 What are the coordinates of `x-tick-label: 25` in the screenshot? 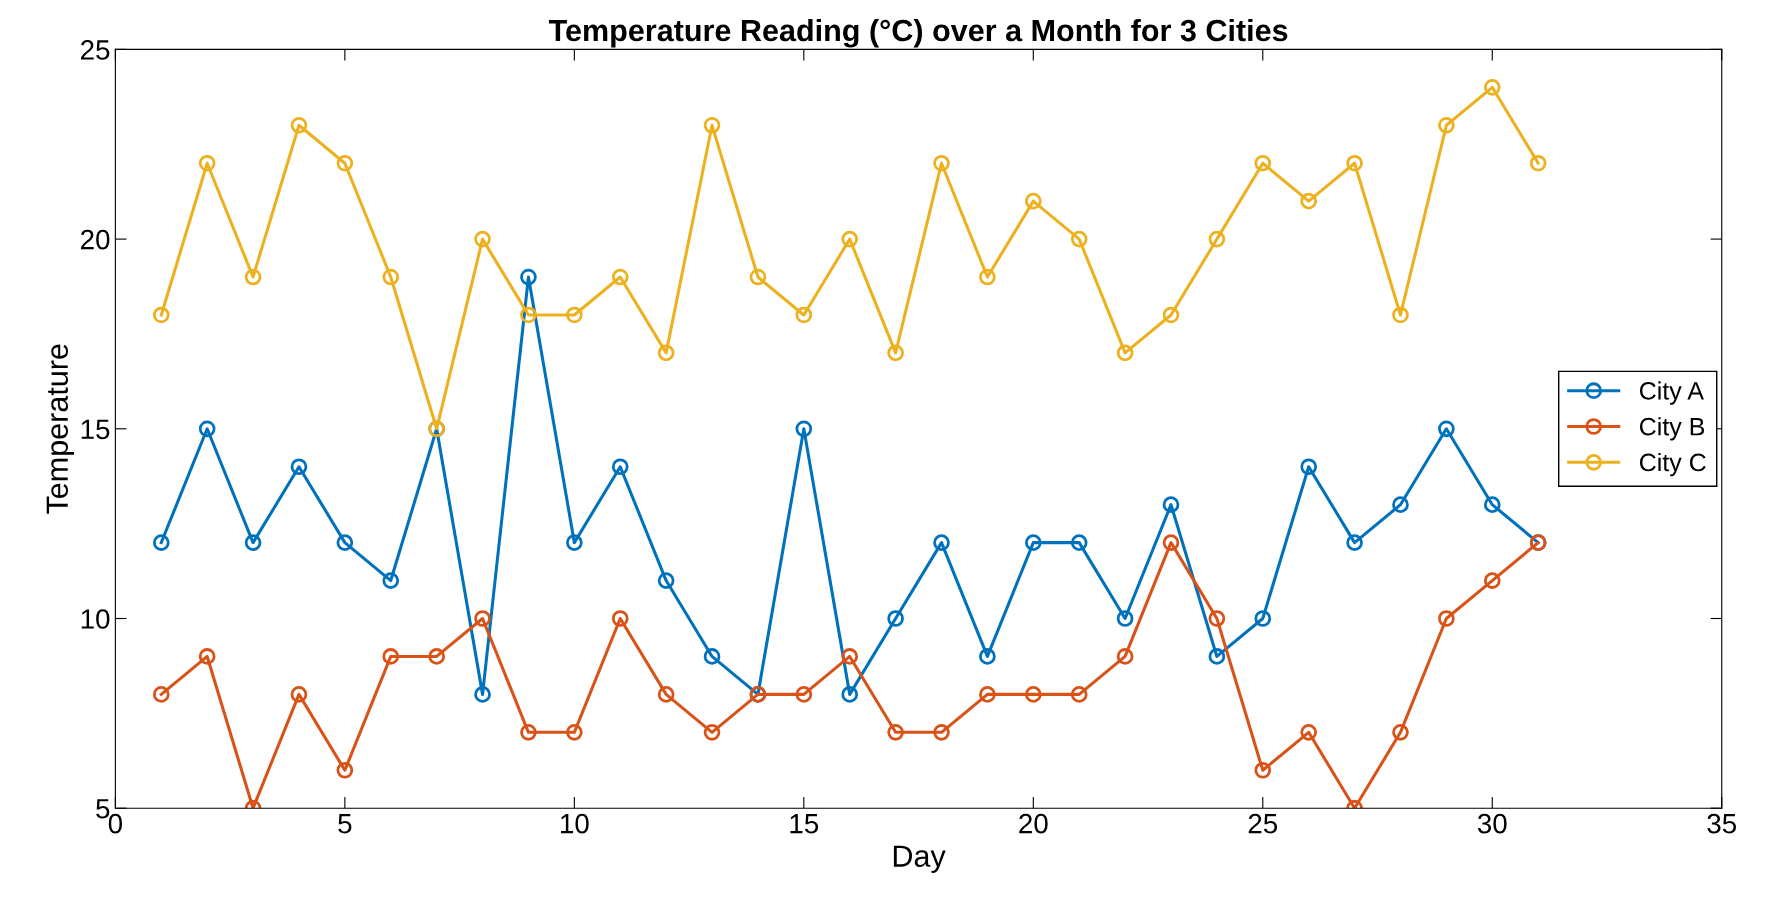 It's located at (1263, 823).